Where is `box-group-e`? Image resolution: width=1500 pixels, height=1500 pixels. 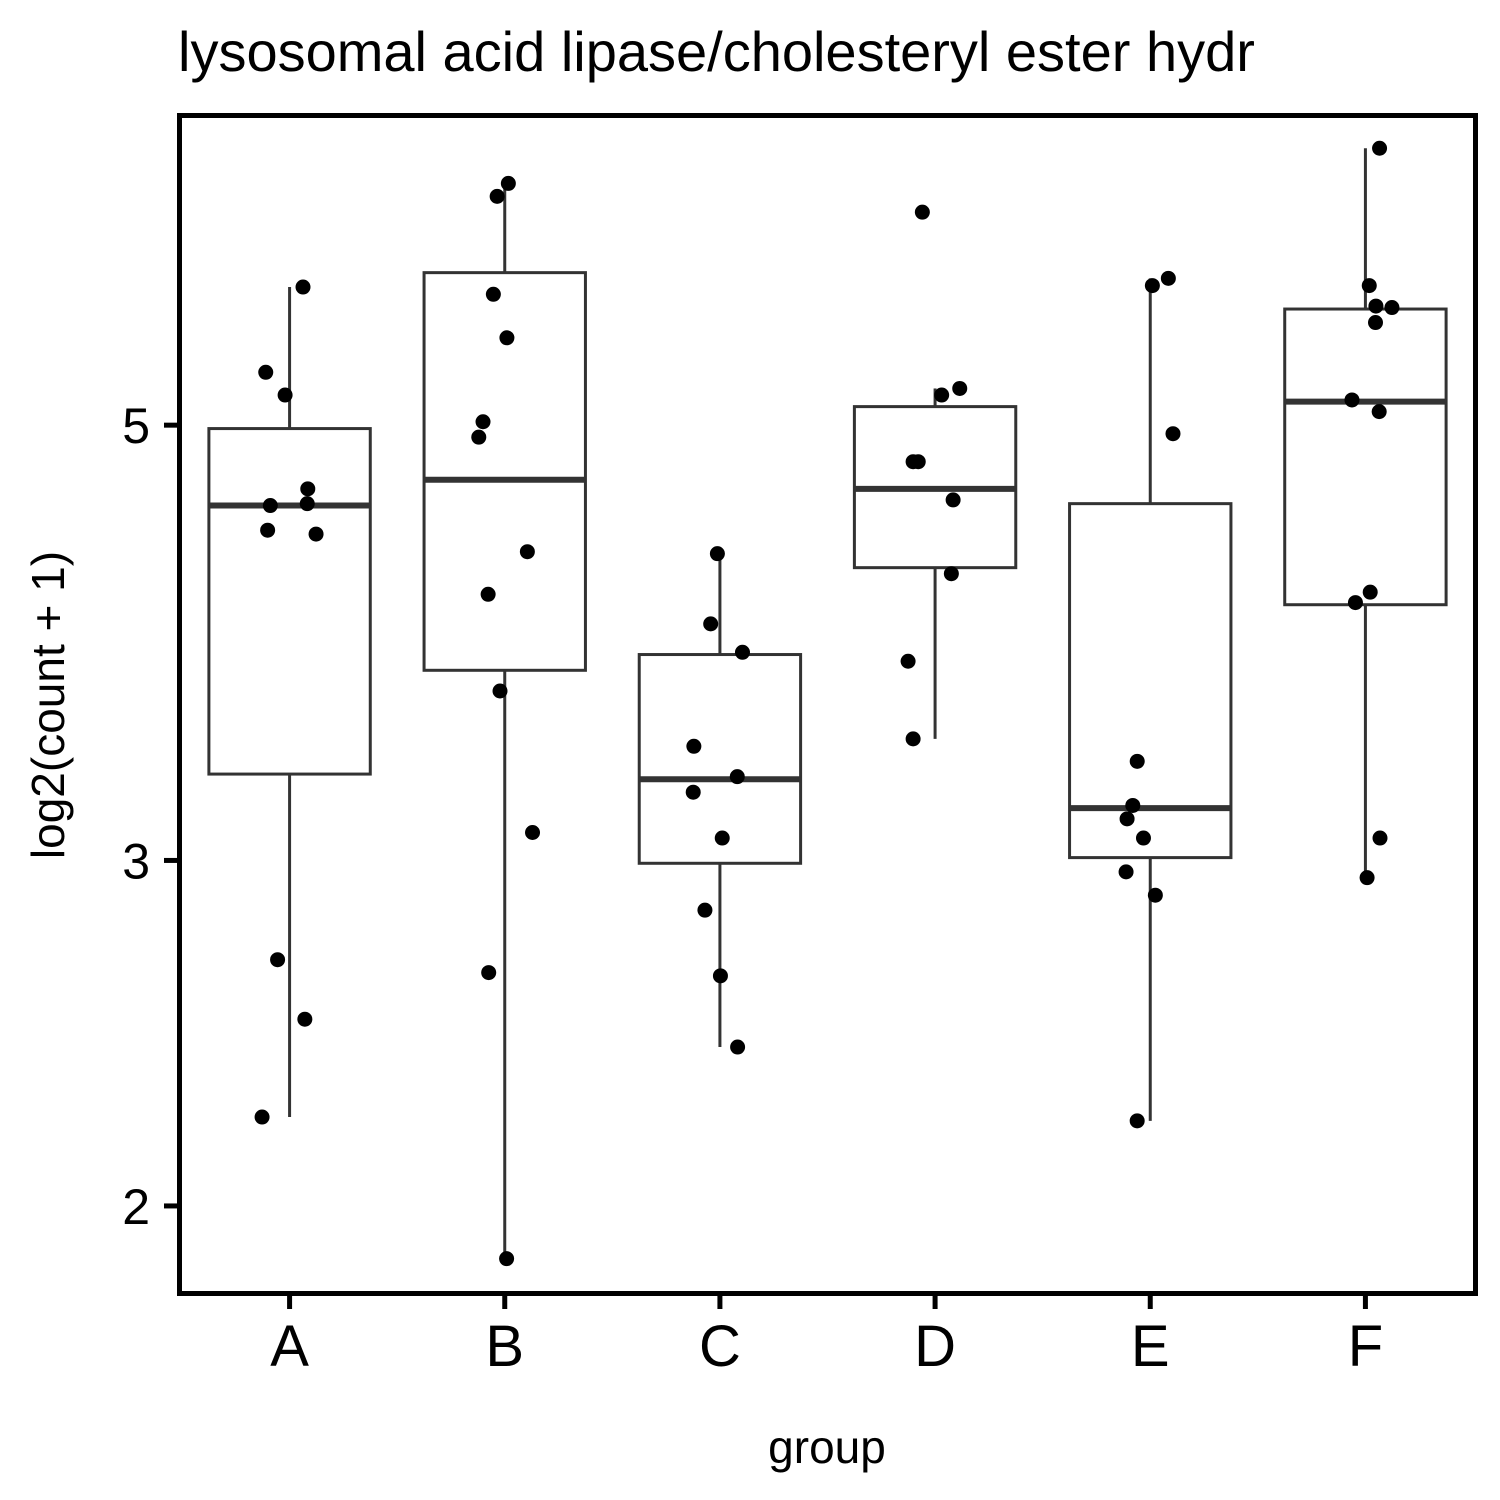 box-group-e is located at coordinates (1150, 699).